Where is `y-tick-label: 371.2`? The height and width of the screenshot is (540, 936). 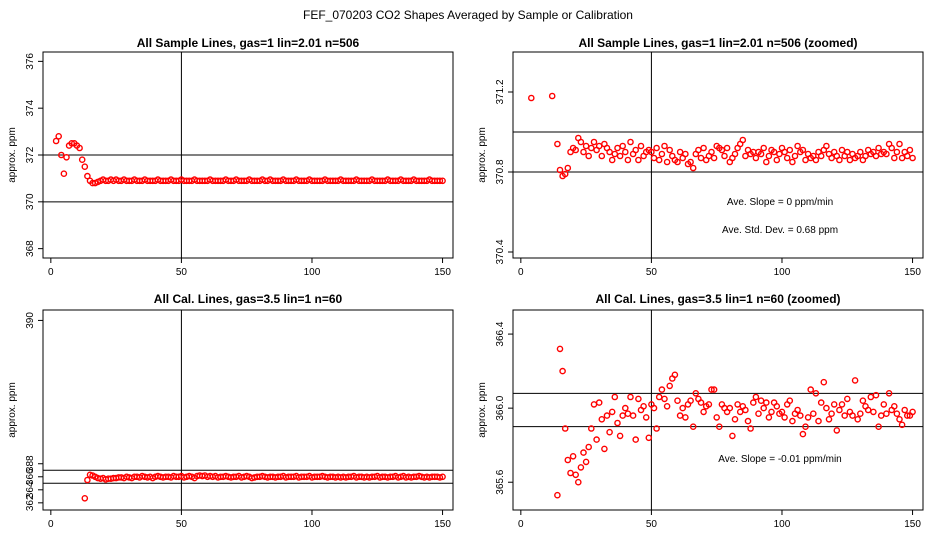 y-tick-label: 371.2 is located at coordinates (500, 91).